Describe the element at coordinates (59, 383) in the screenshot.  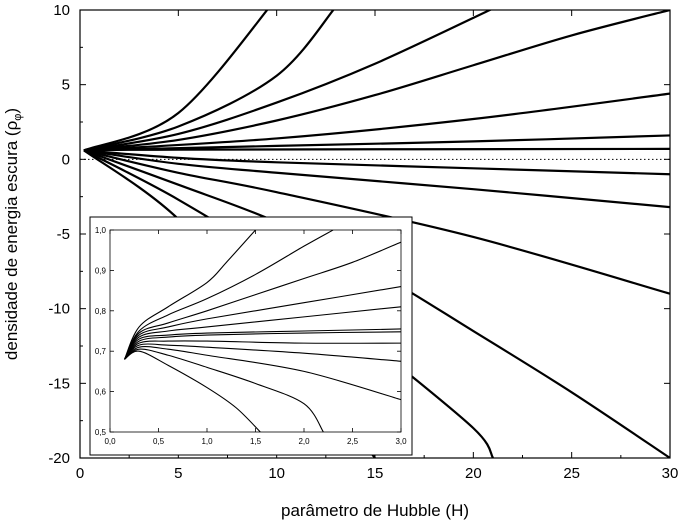
I see `y-tick-label: -15` at that location.